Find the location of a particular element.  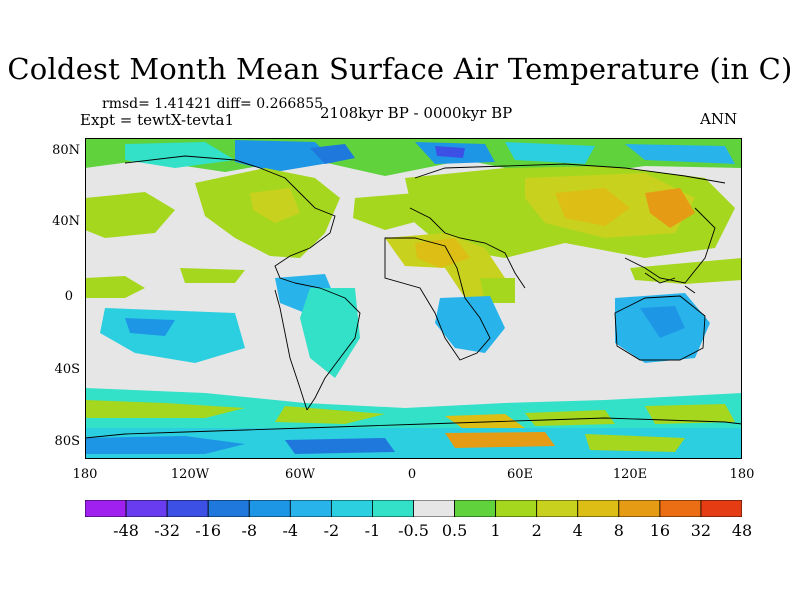

lat-label: 0 is located at coordinates (68, 296).